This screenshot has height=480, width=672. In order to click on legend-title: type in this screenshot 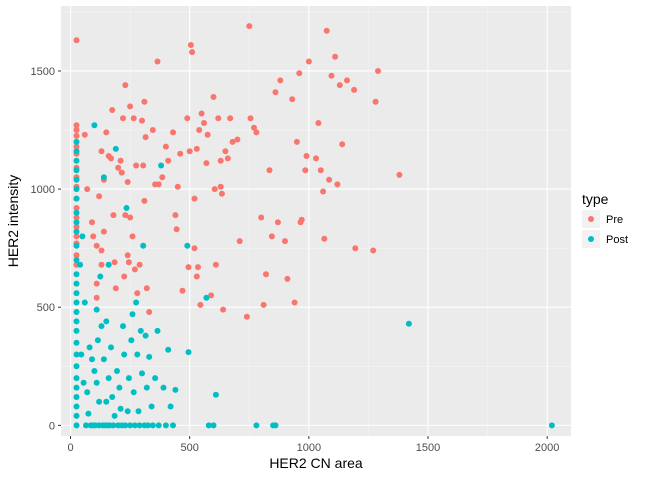, I will do `click(595, 199)`.